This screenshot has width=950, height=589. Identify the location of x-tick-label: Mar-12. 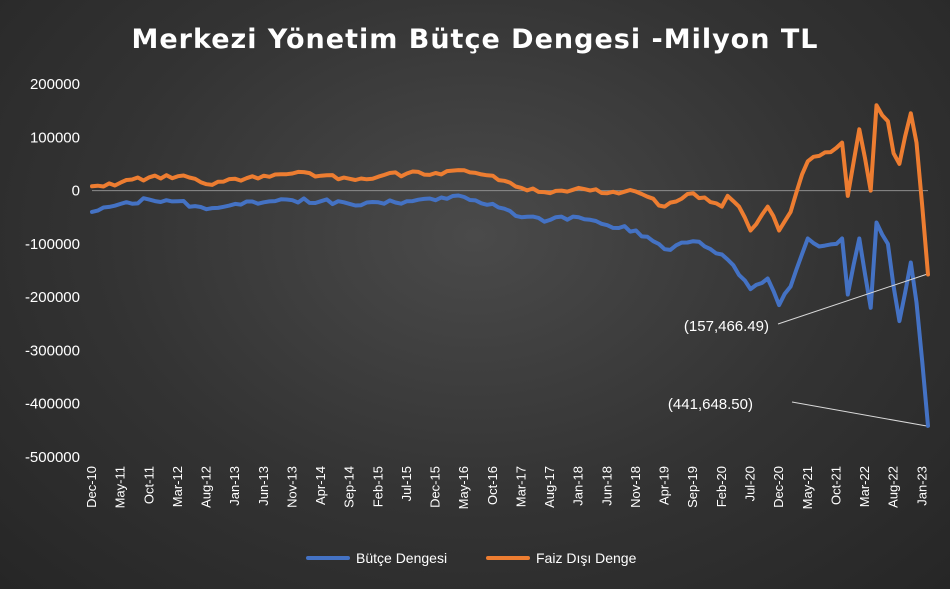
(177, 486).